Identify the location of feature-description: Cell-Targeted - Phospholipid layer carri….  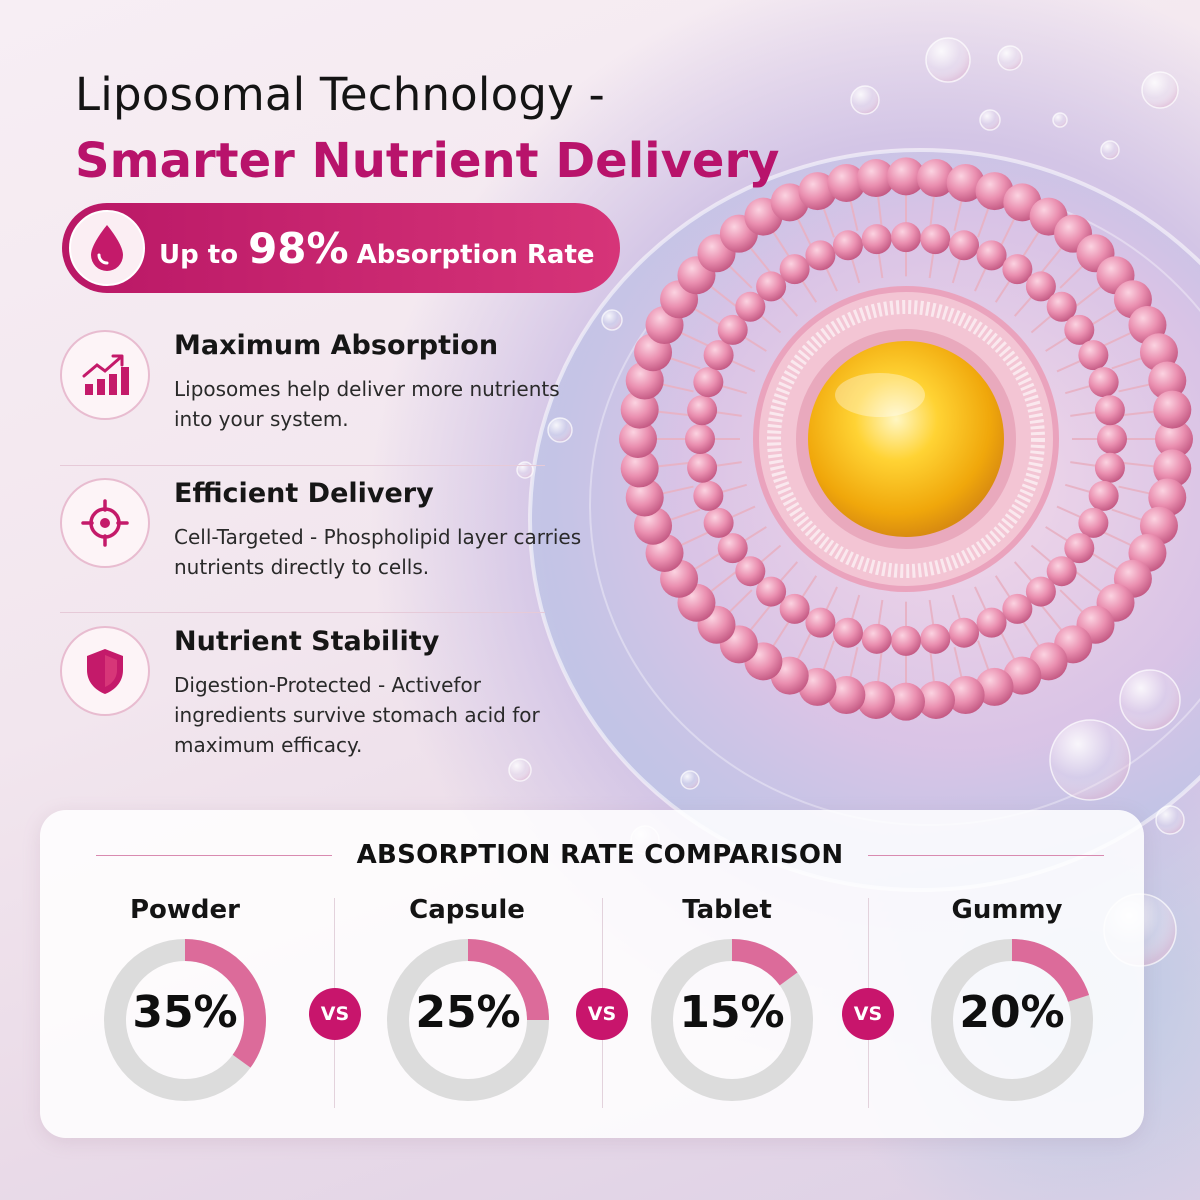
(378, 552).